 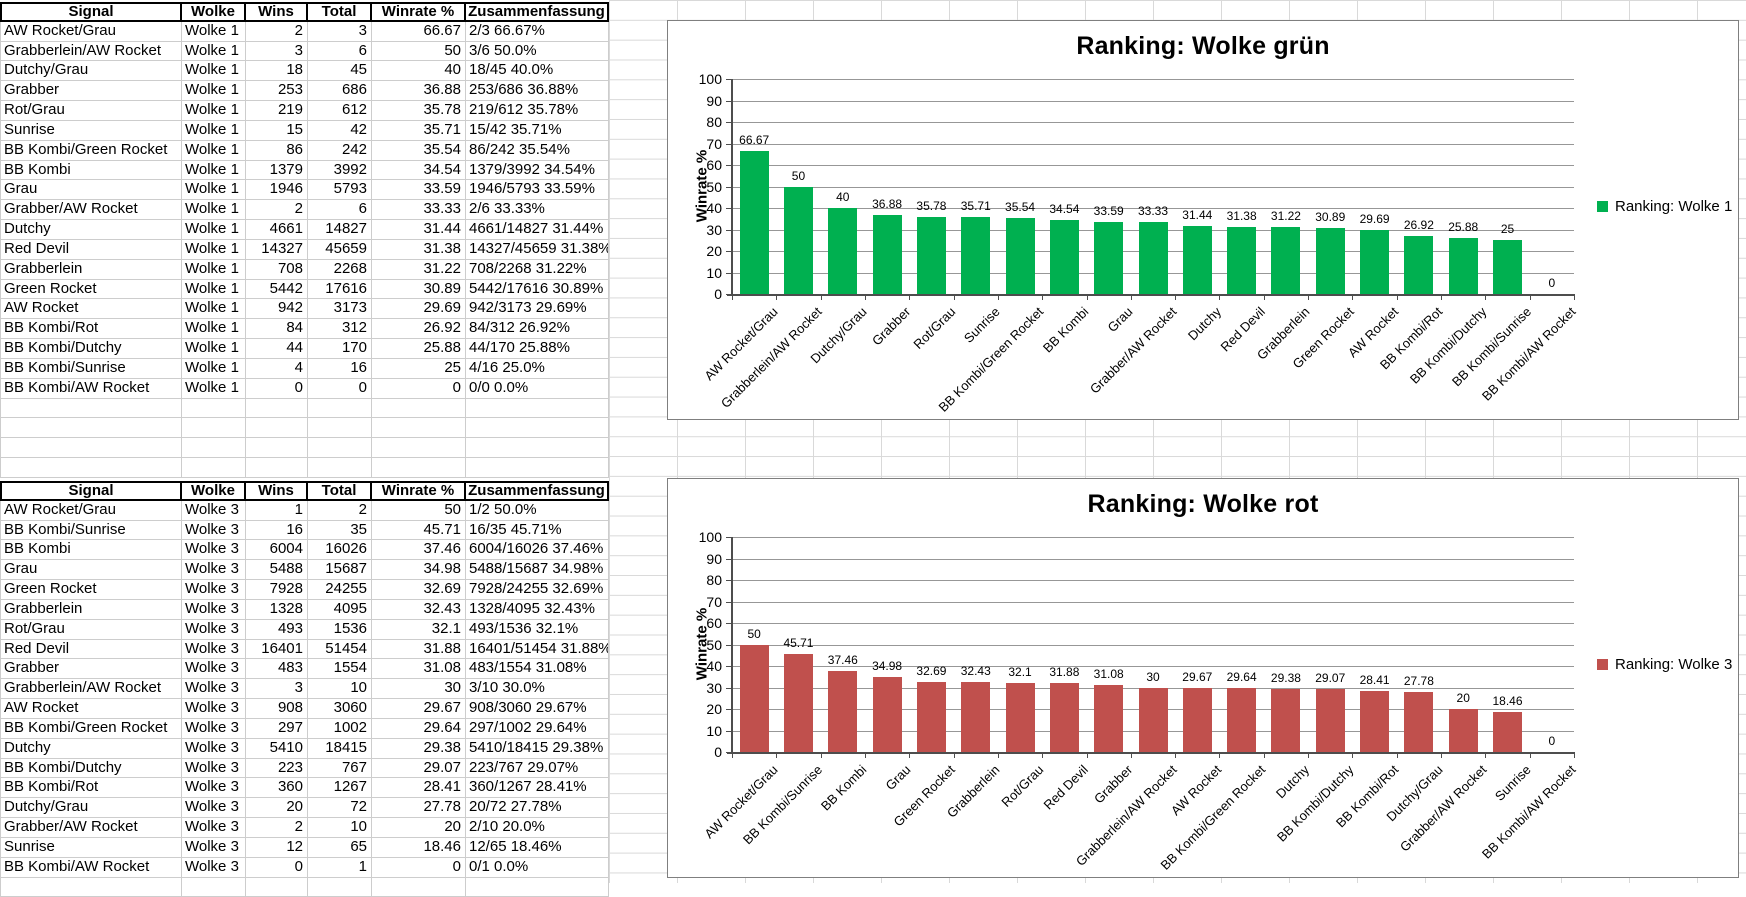 I want to click on table-cell: 29.64, so click(x=419, y=728).